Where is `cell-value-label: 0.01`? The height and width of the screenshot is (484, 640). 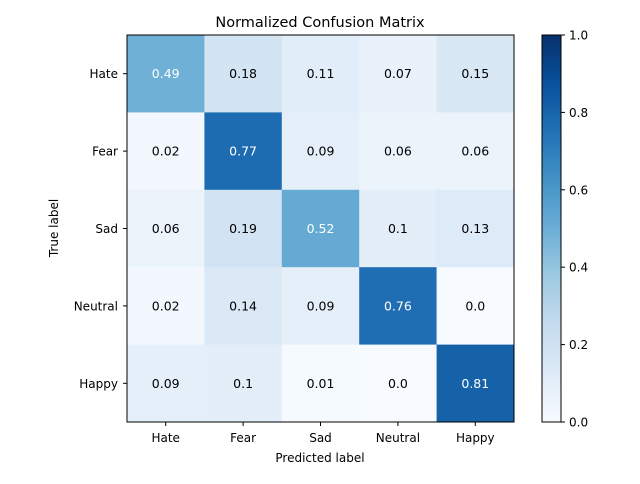
cell-value-label: 0.01 is located at coordinates (321, 383).